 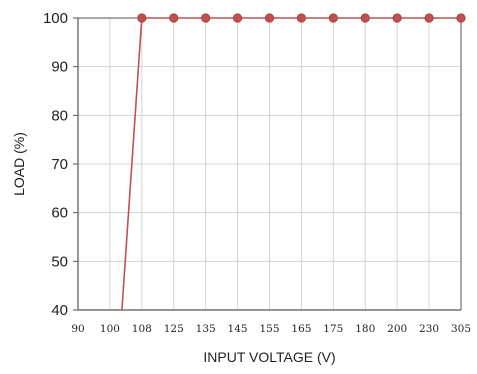 I want to click on y-tick-label: 40, so click(x=59, y=310).